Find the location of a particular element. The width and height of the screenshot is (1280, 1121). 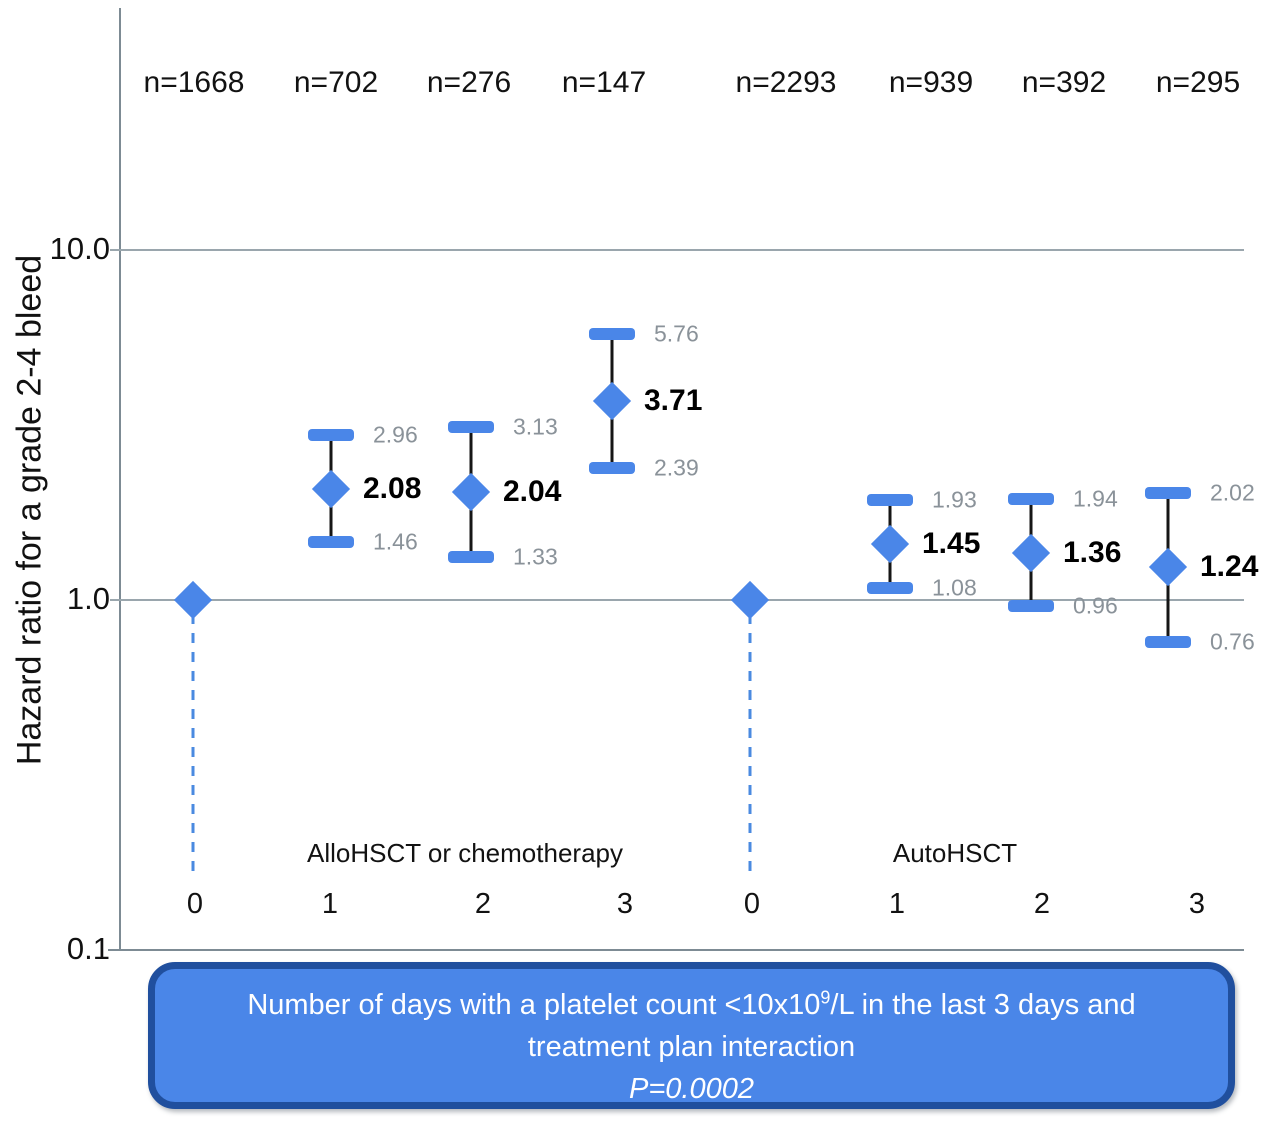

ci-high-label: 2.96 is located at coordinates (395, 434).